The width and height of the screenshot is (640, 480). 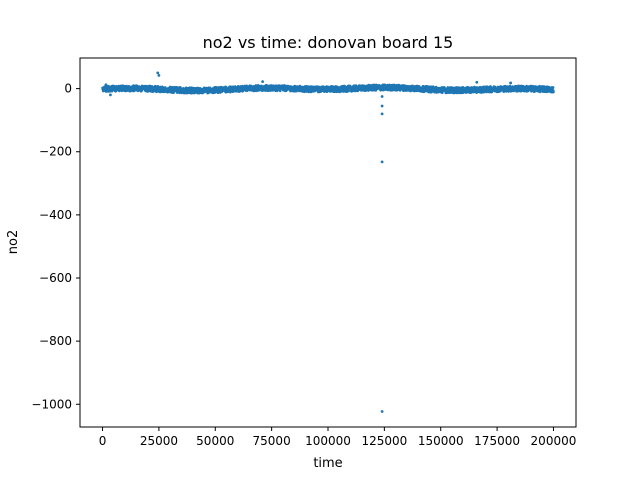 I want to click on y-tick-label: −400, so click(x=55, y=215).